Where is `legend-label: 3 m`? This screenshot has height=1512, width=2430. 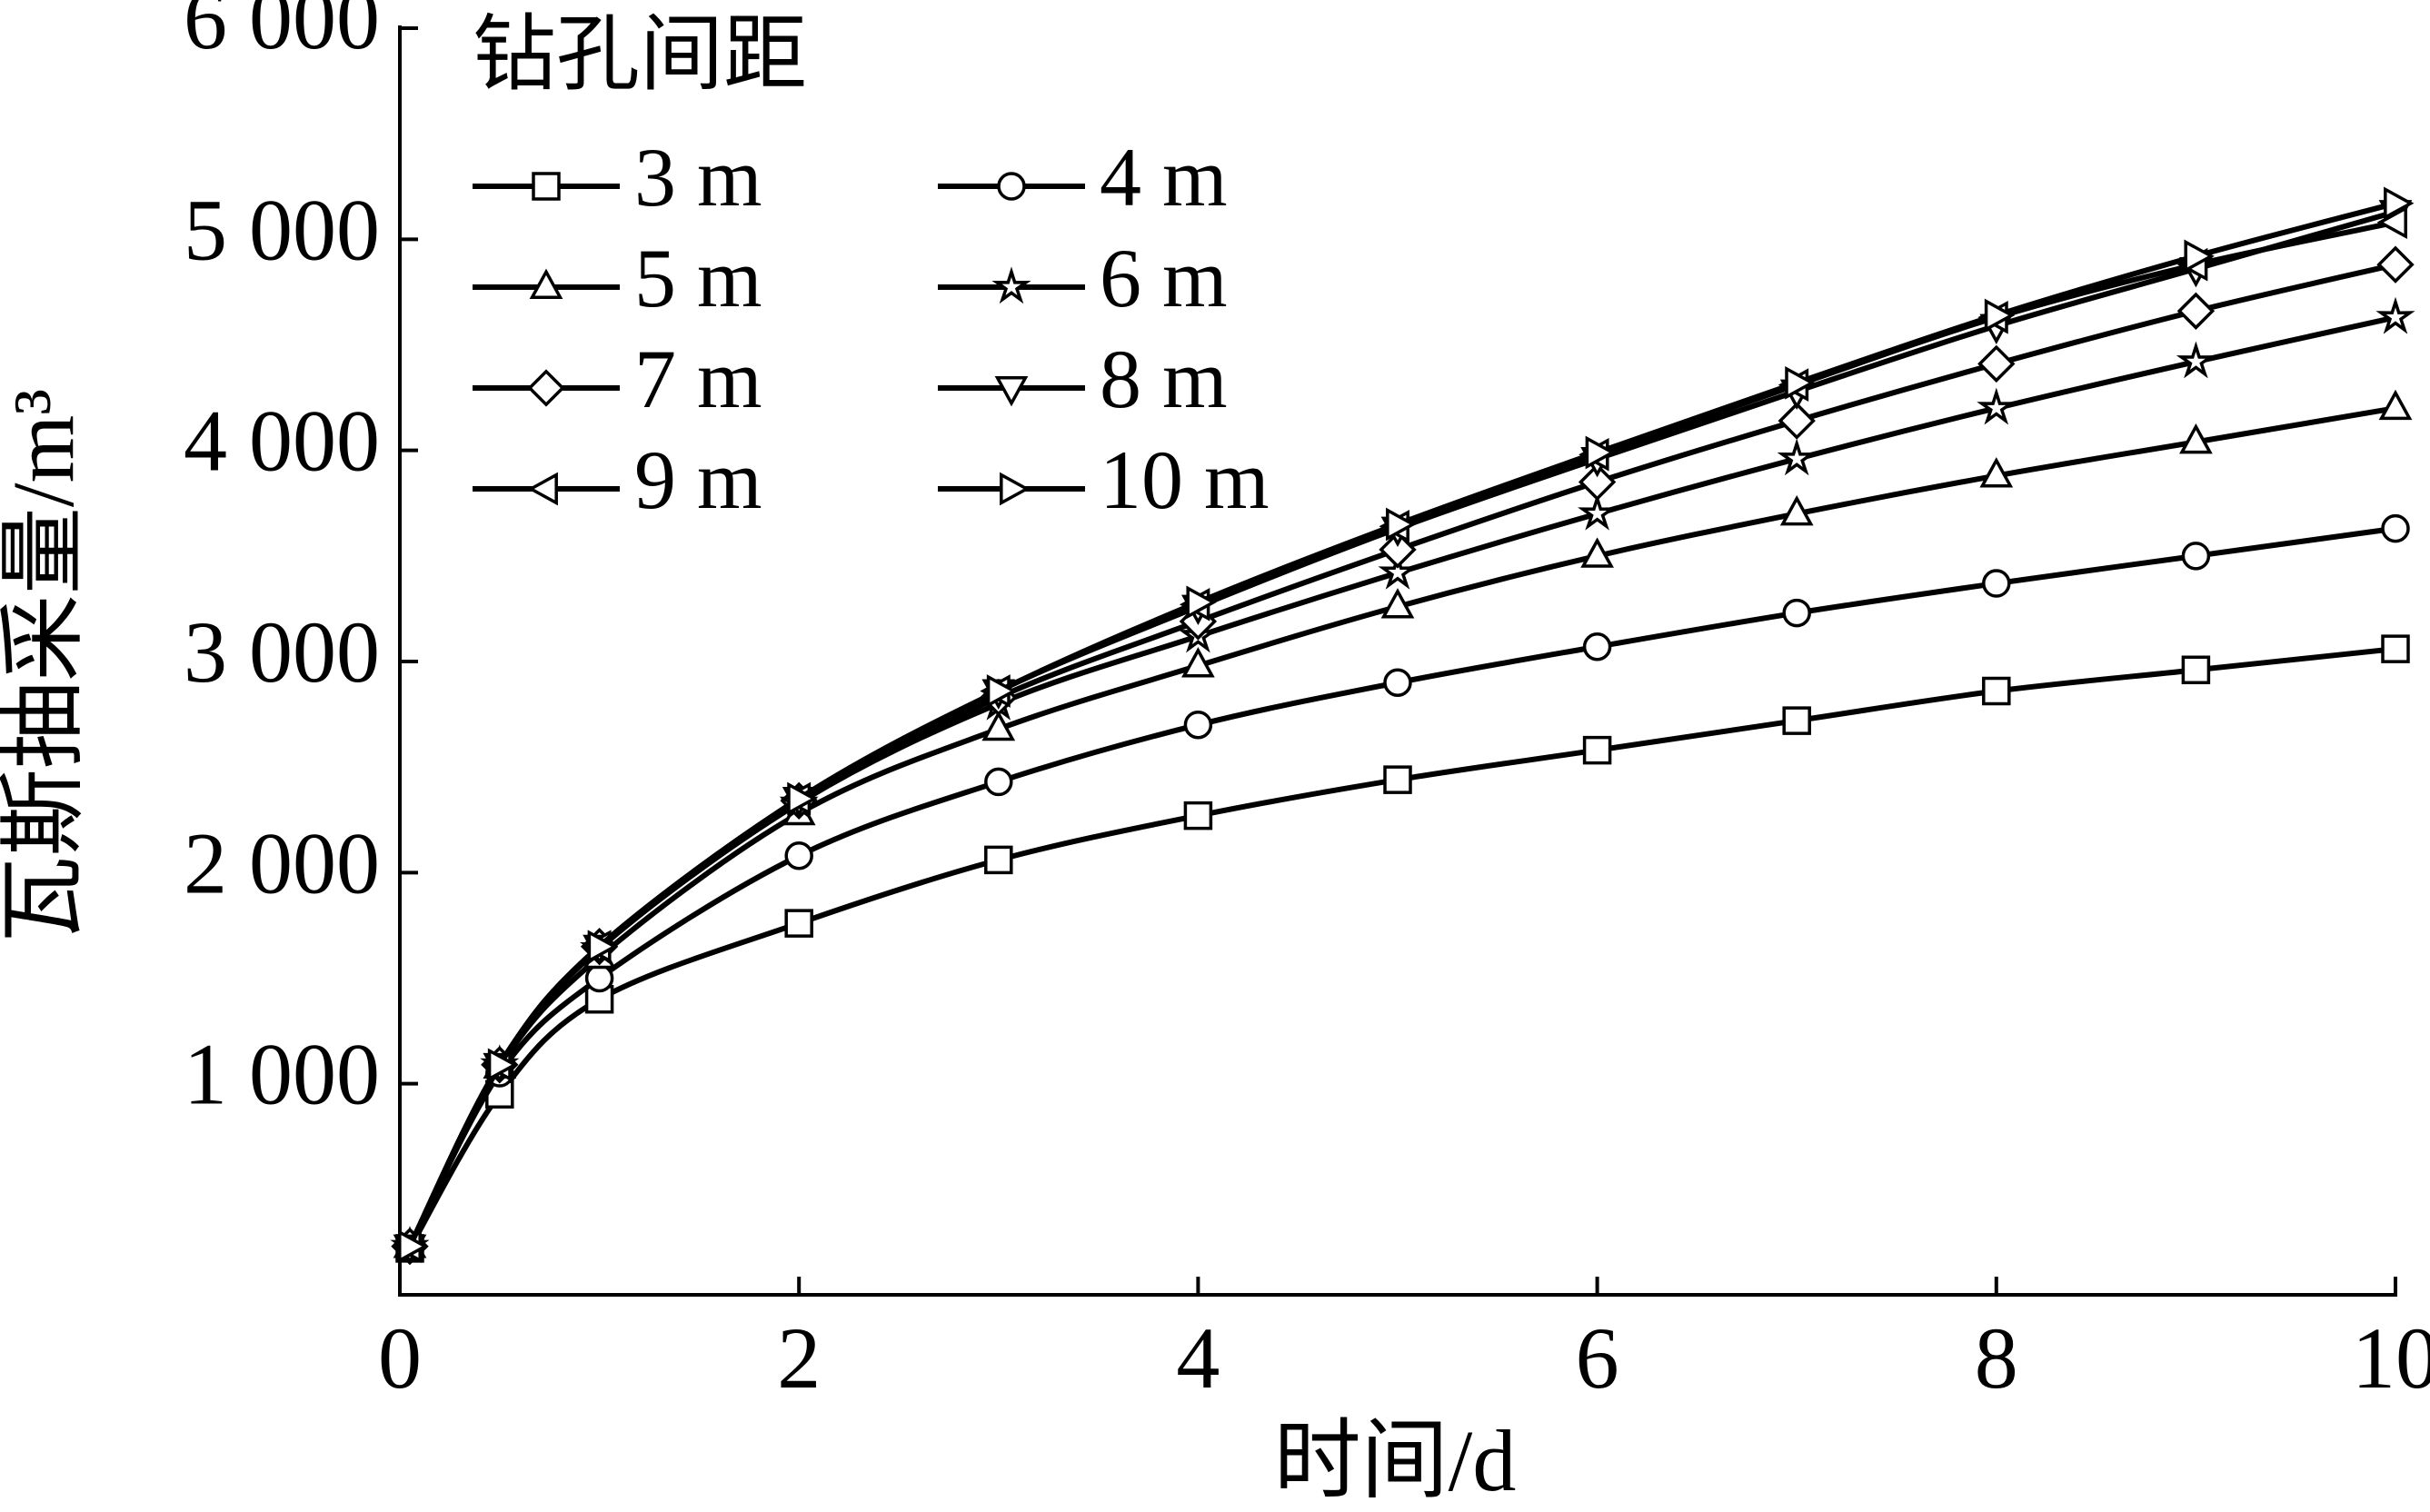 legend-label: 3 m is located at coordinates (698, 177).